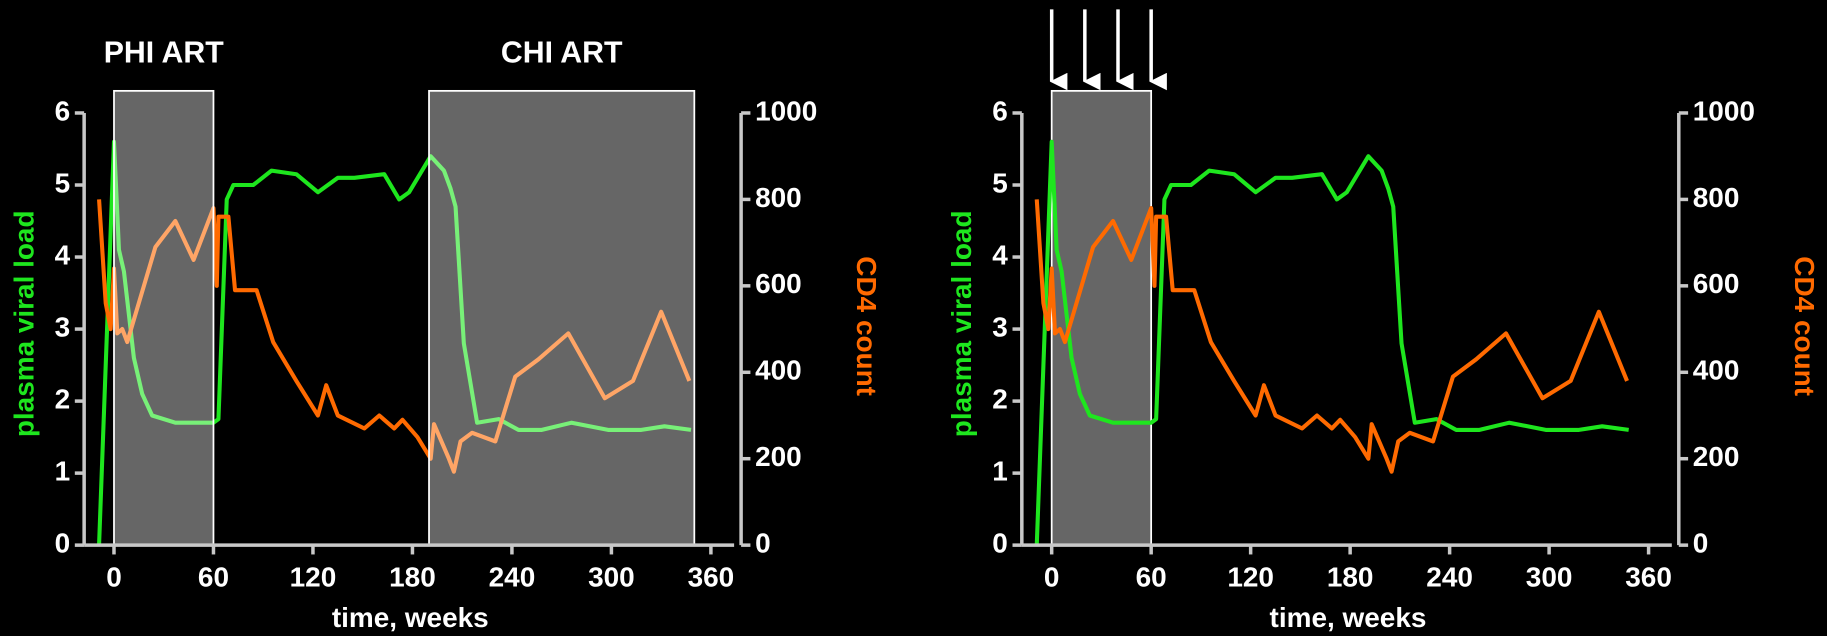 Image resolution: width=1827 pixels, height=636 pixels. Describe the element at coordinates (562, 53) in the screenshot. I see `region-label: CHI ART` at that location.